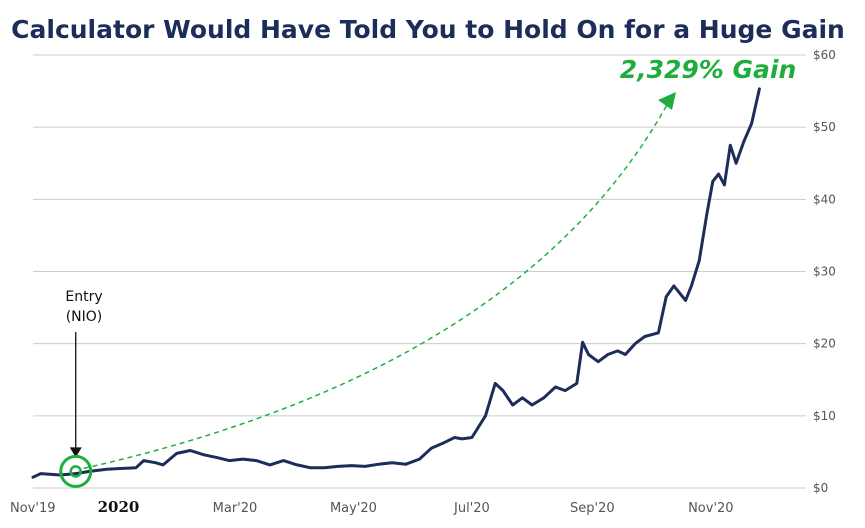 The width and height of the screenshot is (865, 528). What do you see at coordinates (824, 55) in the screenshot?
I see `y-tick-label: $60` at bounding box center [824, 55].